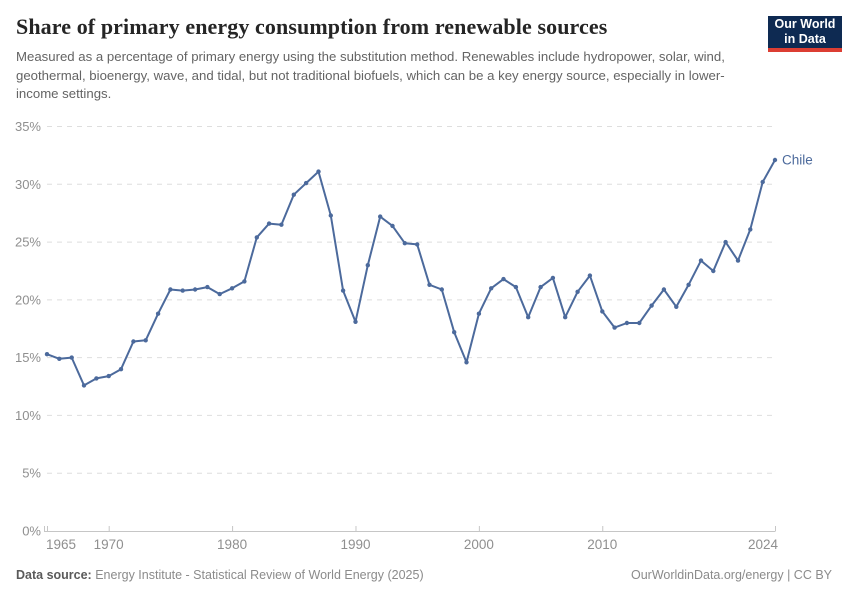 The image size is (850, 600). What do you see at coordinates (158, 313) in the screenshot?
I see `data-point-1974` at bounding box center [158, 313].